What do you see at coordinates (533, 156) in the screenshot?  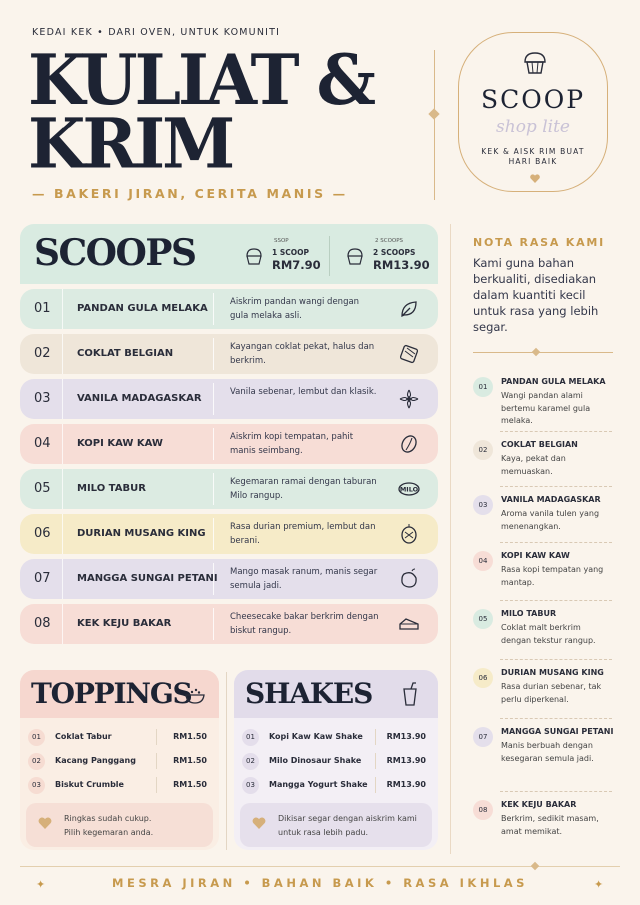 I see `badge-tagline: KEK & AISK RIM BUAT HARI BAIK` at bounding box center [533, 156].